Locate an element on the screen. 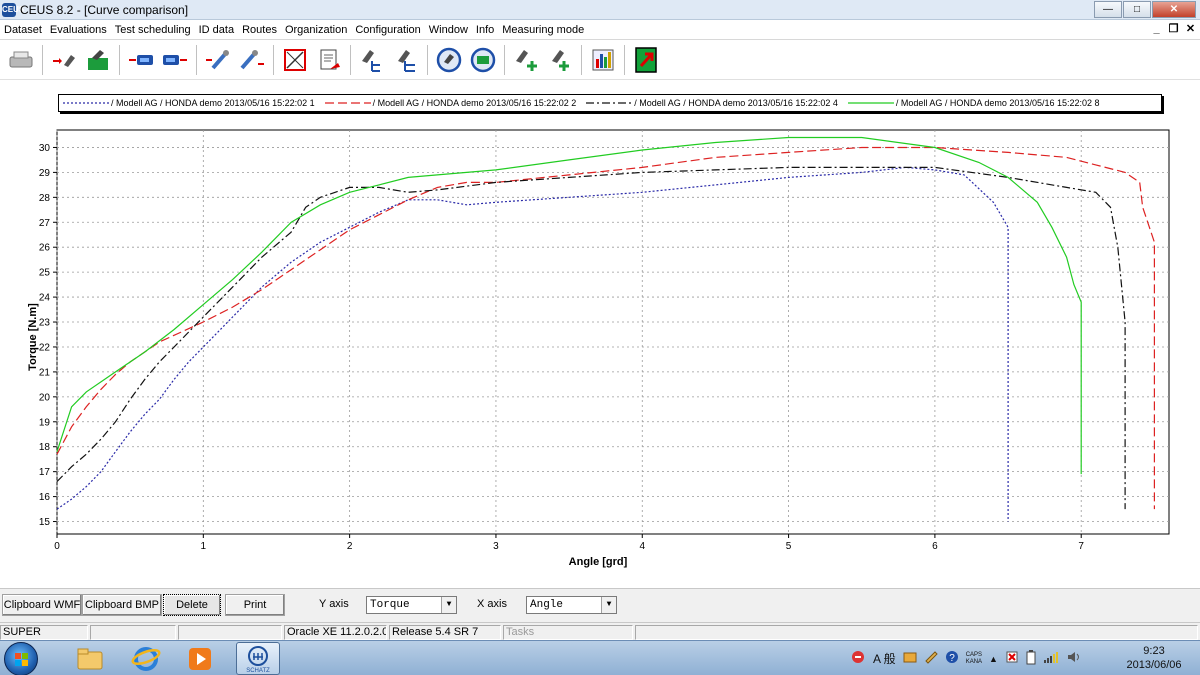 The height and width of the screenshot is (675, 1200). menu-info: Info is located at coordinates (485, 29).